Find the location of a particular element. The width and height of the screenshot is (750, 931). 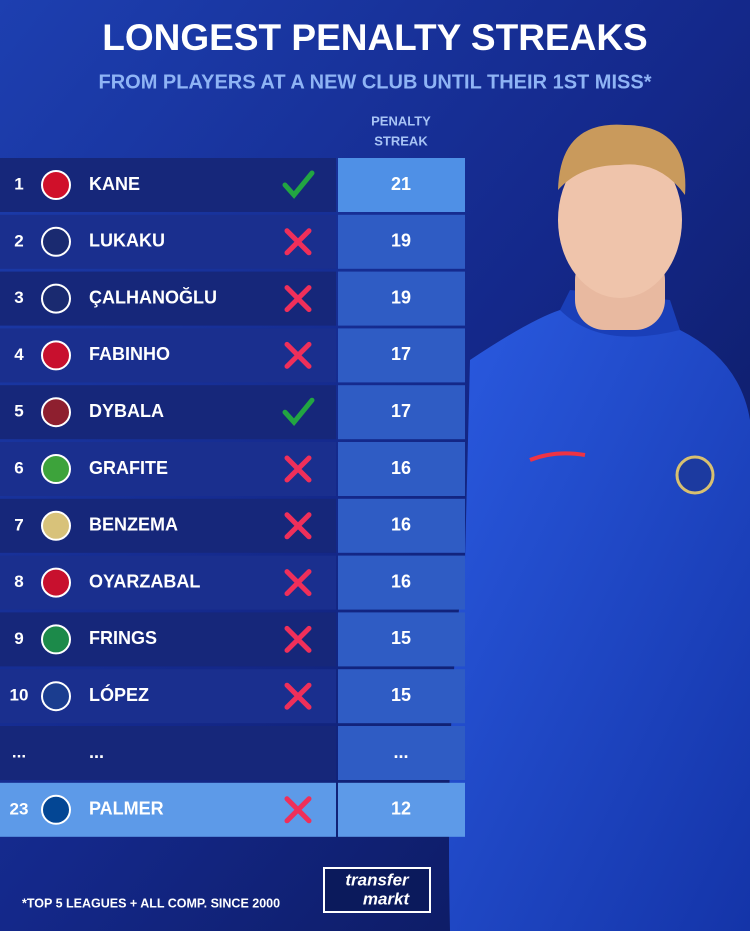

streak-value: 12 is located at coordinates (401, 809).